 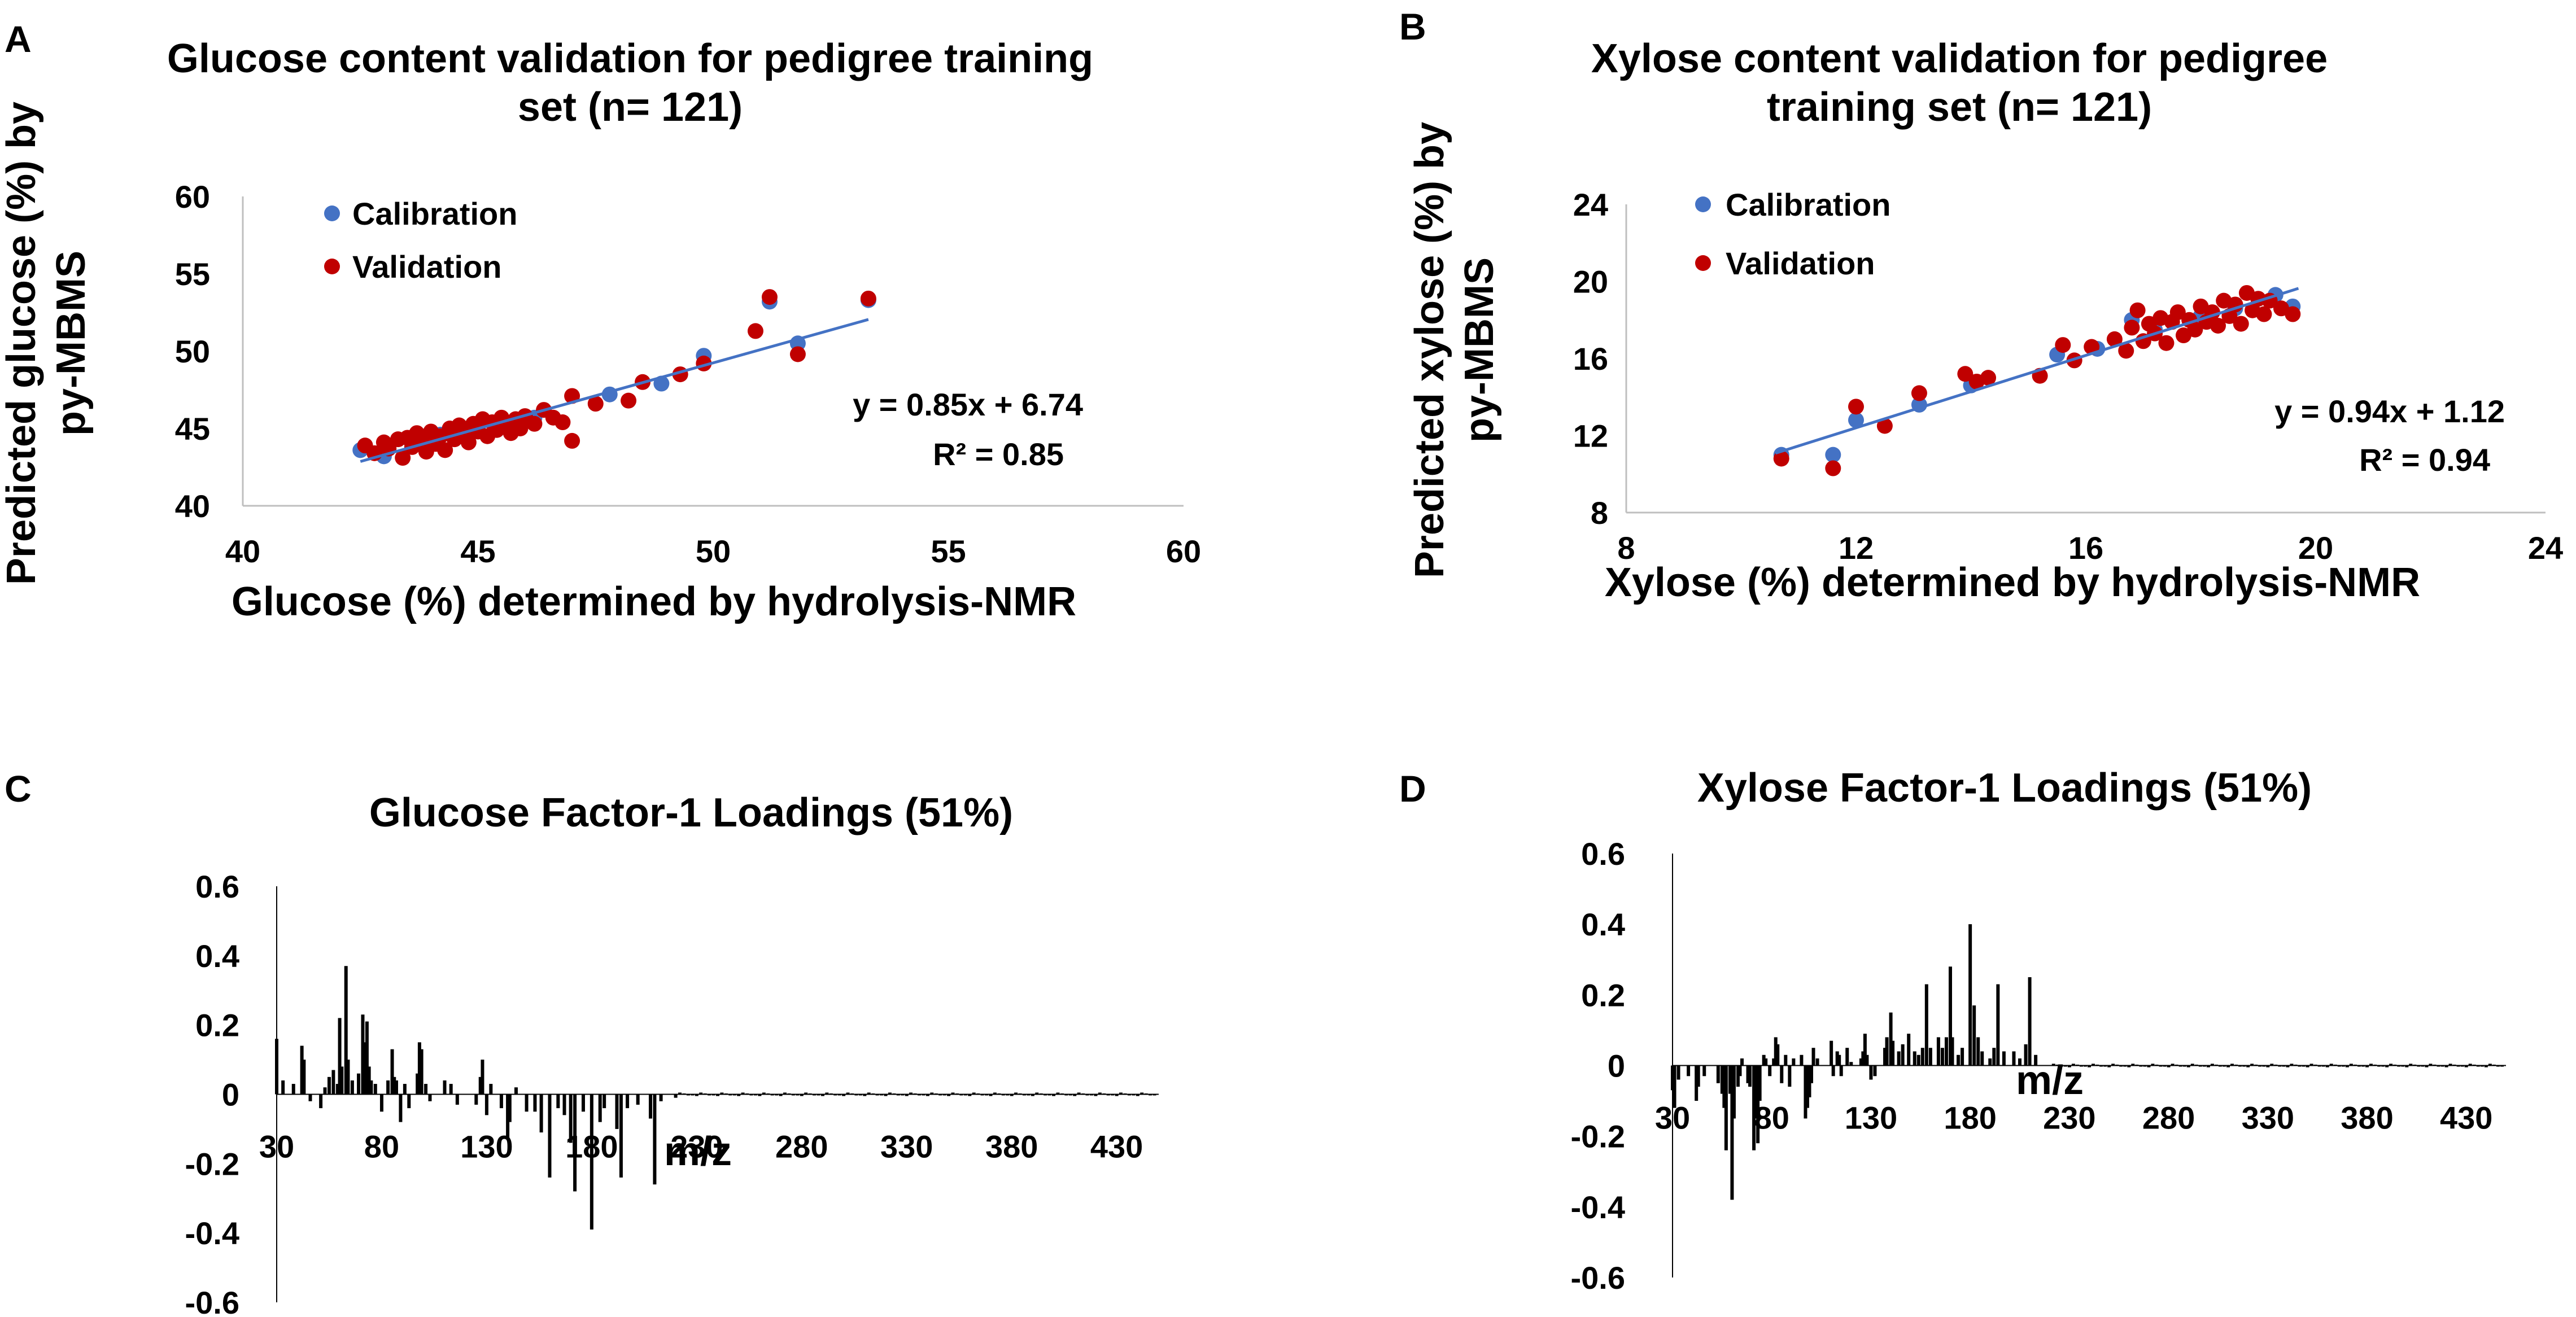 I want to click on chart-b-title-line-2: training set (n= 121), so click(x=1960, y=107).